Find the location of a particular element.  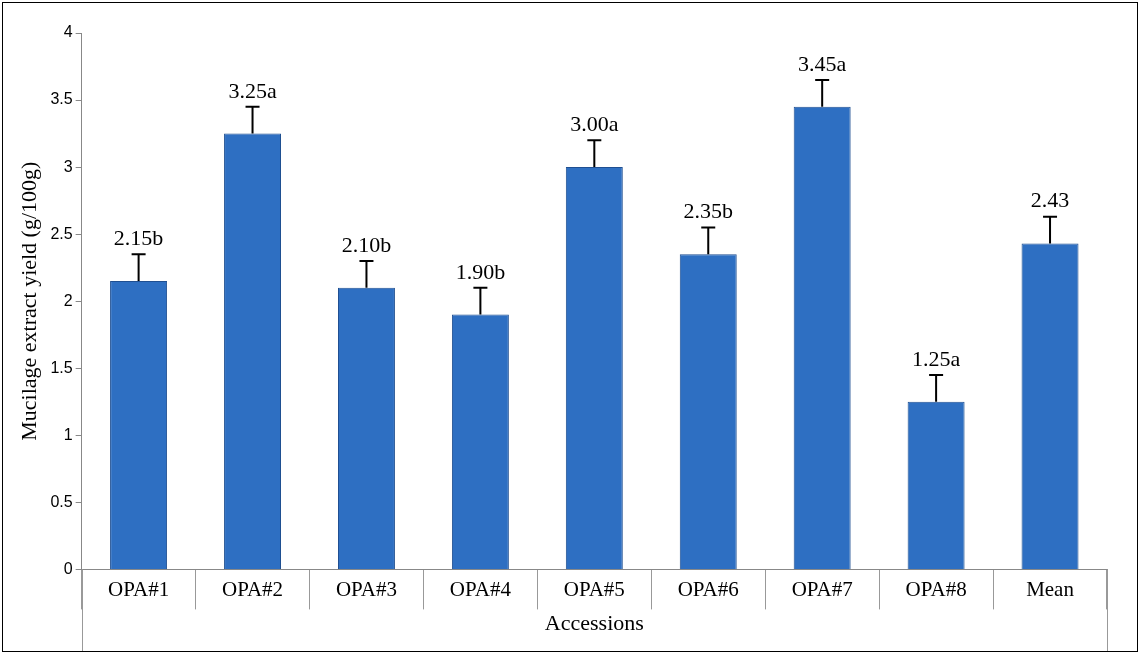

y-tick-label: 0 is located at coordinates (68, 568).